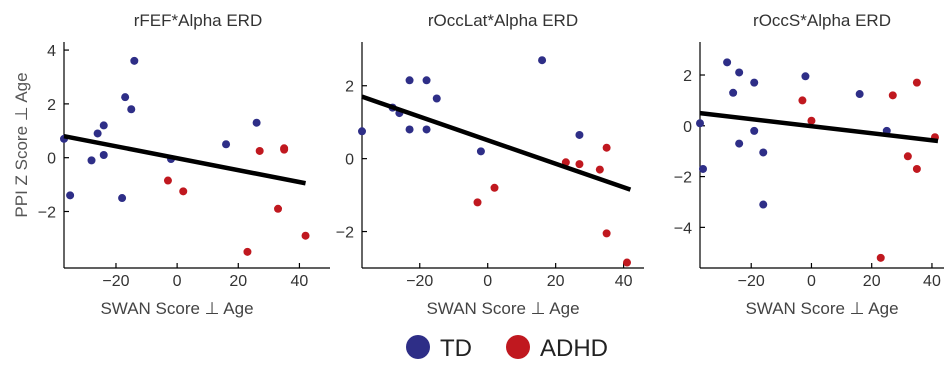 Image resolution: width=952 pixels, height=365 pixels. Describe the element at coordinates (574, 348) in the screenshot. I see `legend-label-adhd: ADHD` at that location.